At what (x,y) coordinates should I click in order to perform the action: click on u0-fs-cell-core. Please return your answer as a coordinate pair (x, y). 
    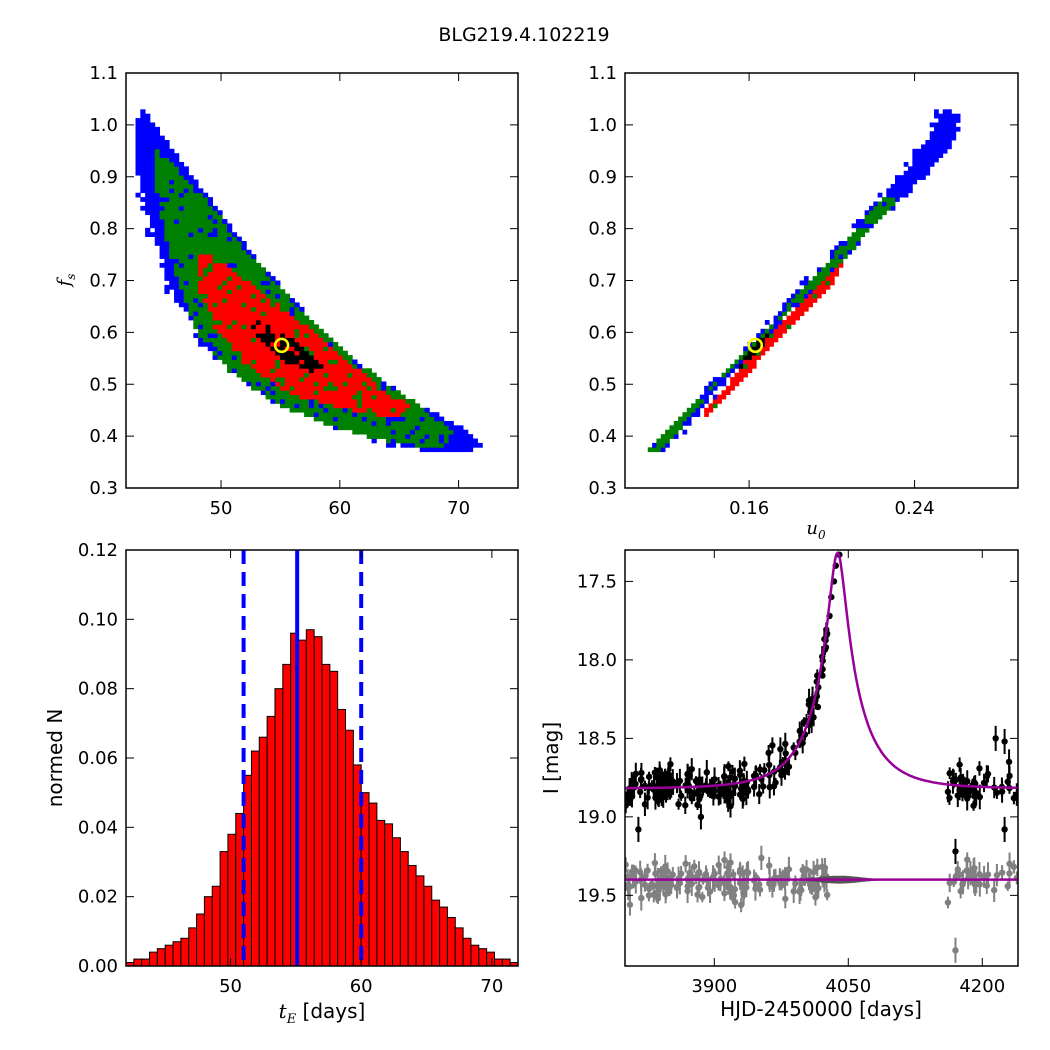
    Looking at the image, I should click on (758, 344).